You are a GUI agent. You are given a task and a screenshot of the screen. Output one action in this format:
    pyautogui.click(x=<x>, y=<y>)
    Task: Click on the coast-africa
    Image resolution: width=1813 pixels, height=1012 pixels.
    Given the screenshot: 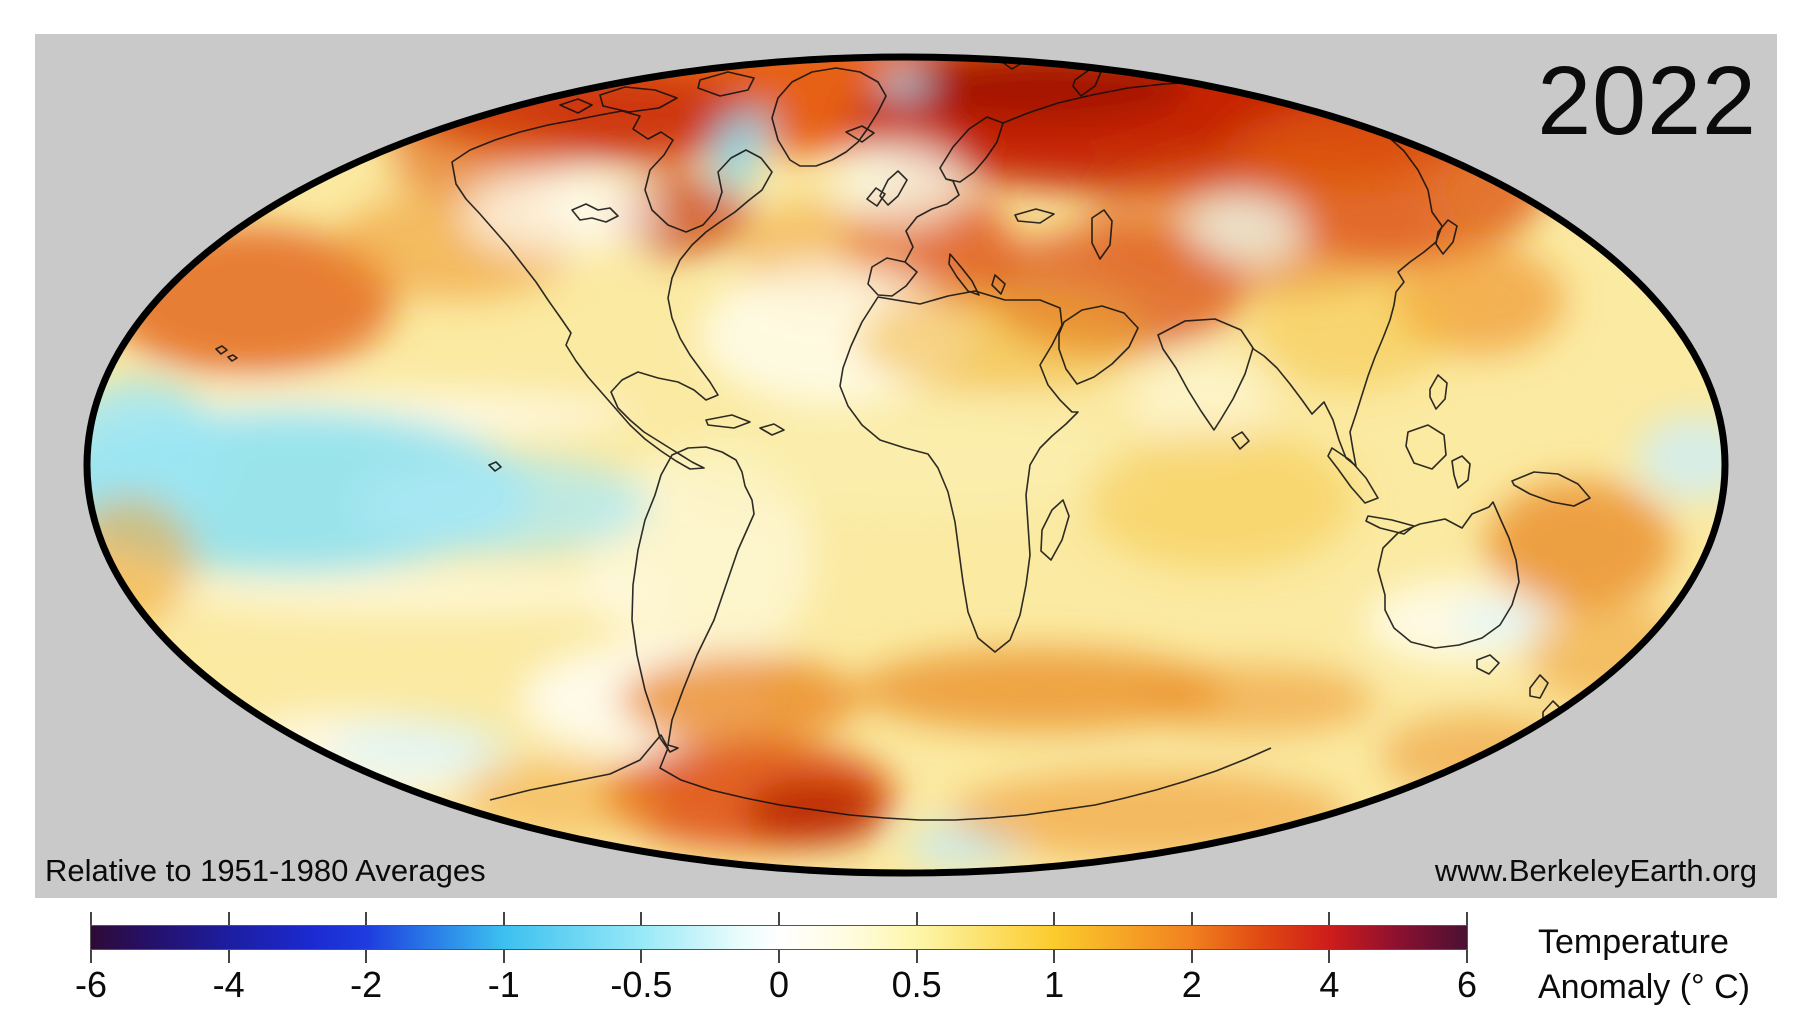 What is the action you would take?
    pyautogui.click(x=959, y=471)
    